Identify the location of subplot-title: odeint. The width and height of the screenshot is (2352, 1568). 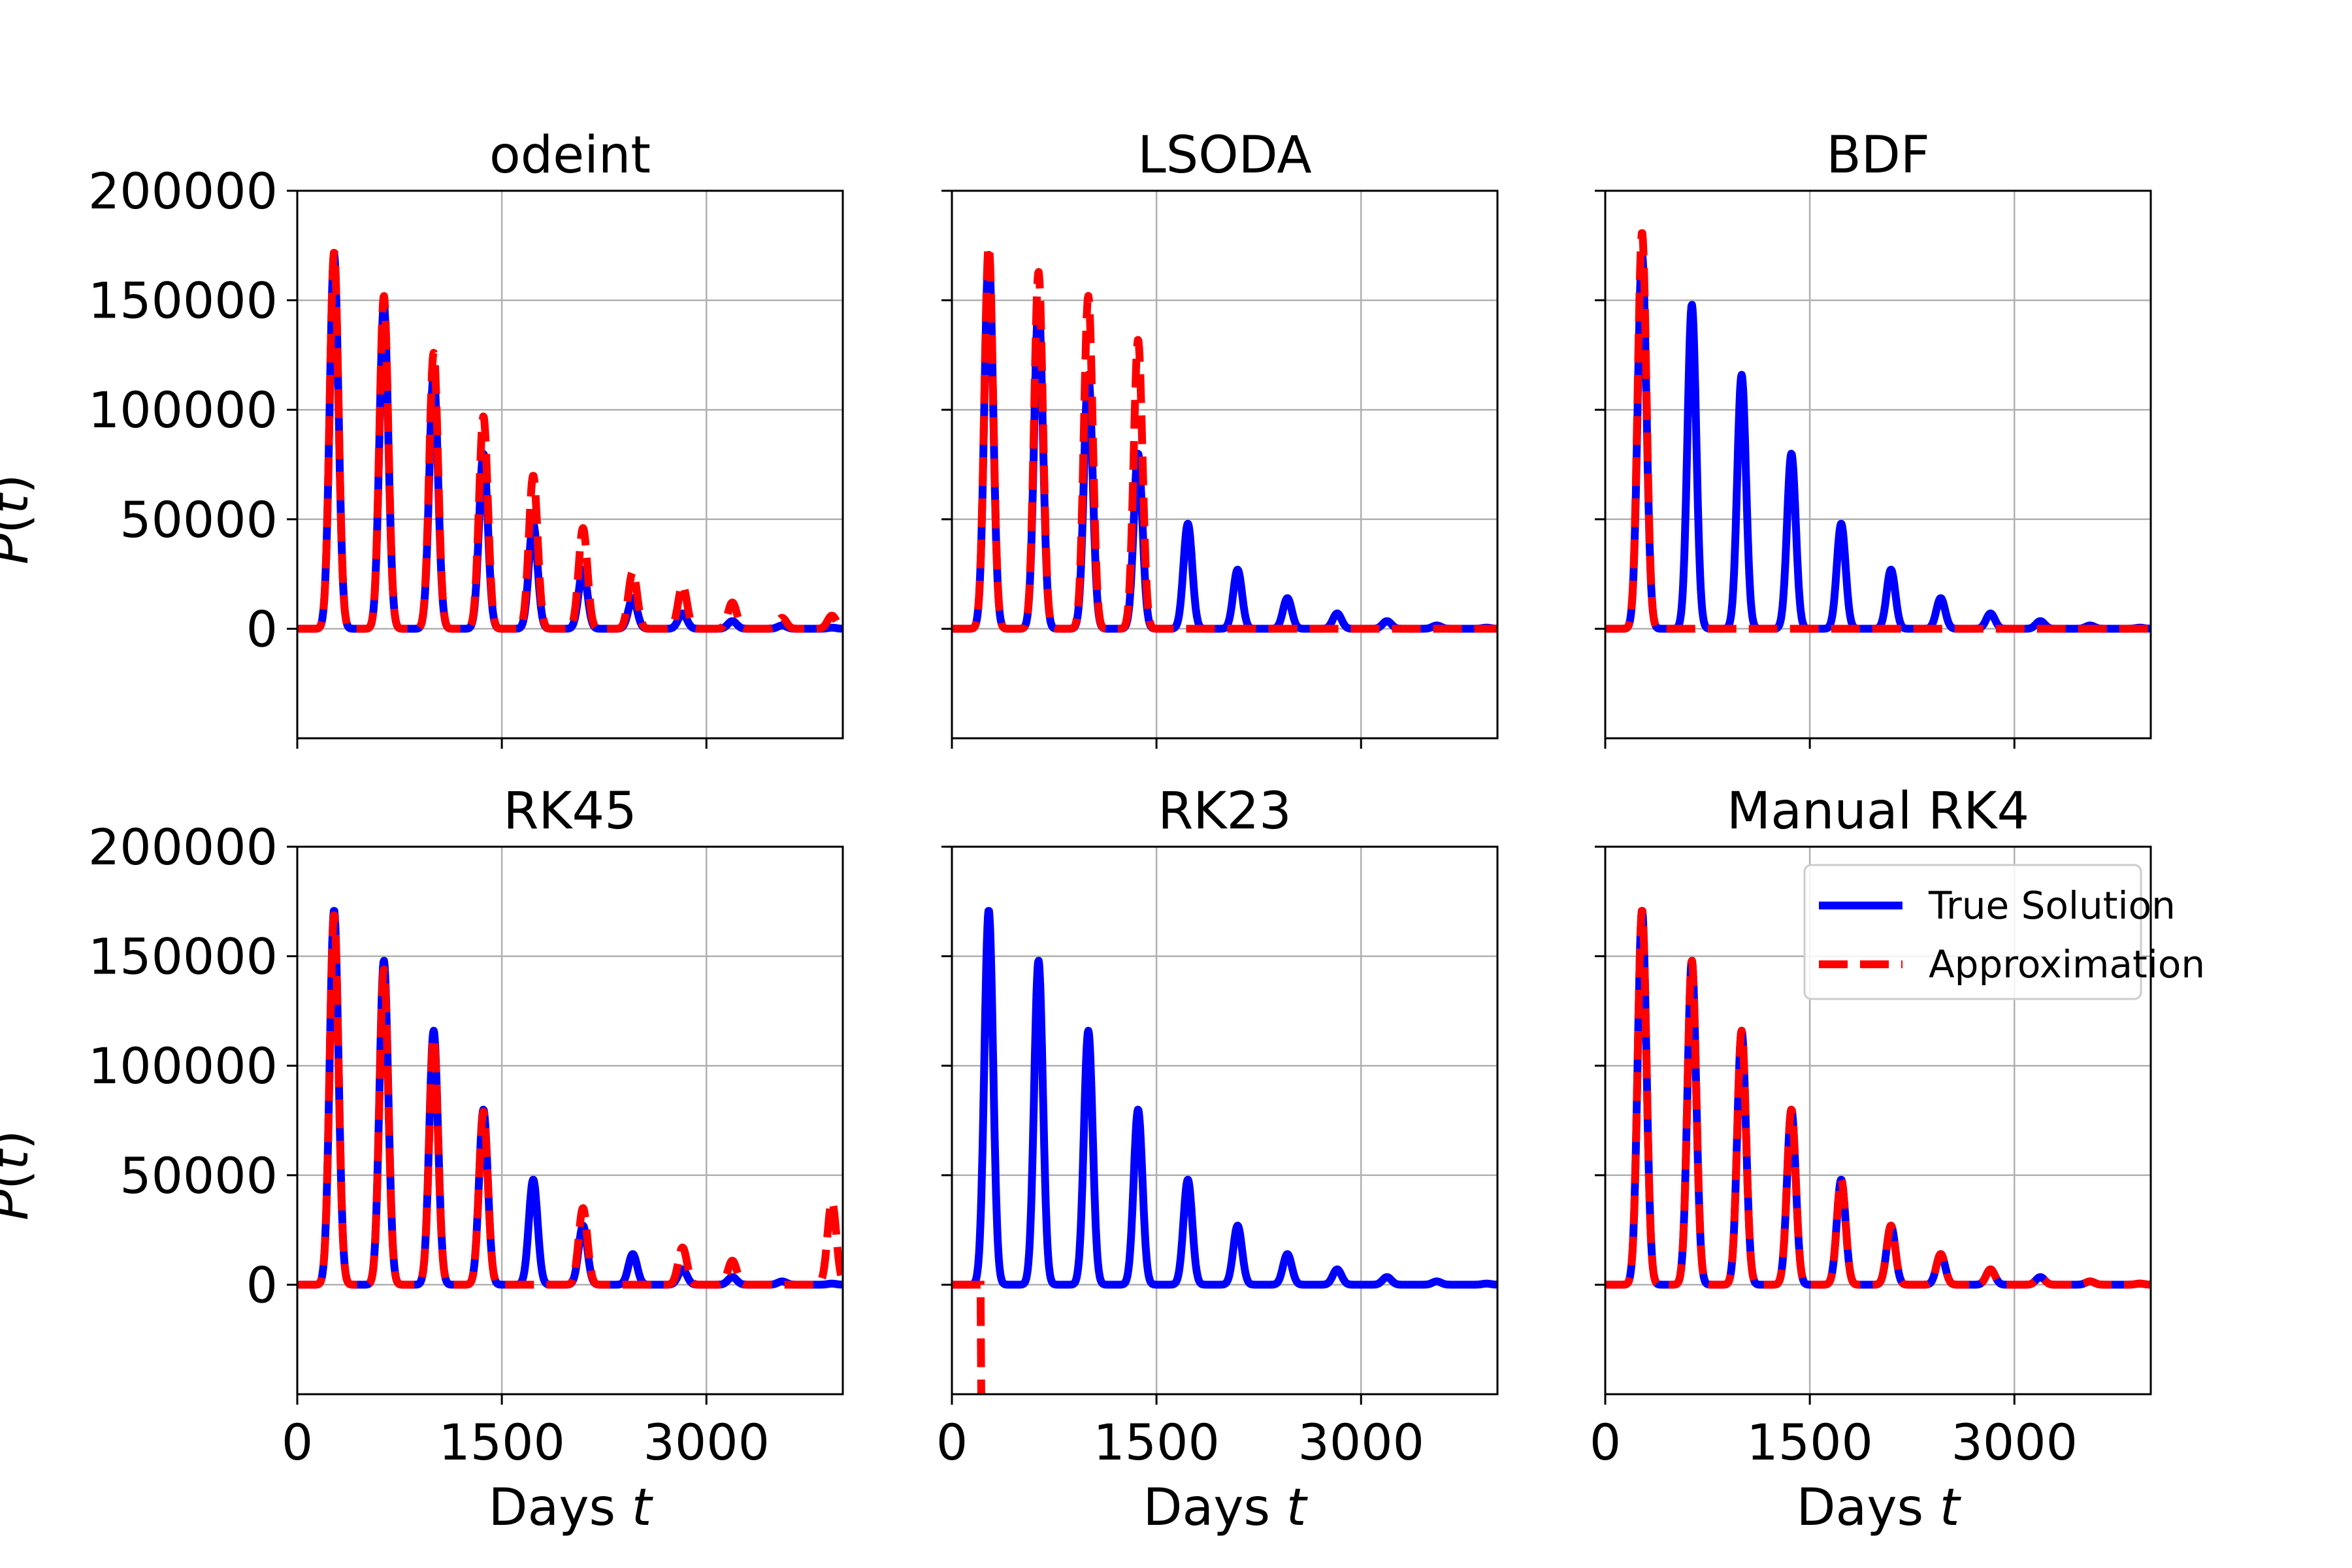
(570, 155).